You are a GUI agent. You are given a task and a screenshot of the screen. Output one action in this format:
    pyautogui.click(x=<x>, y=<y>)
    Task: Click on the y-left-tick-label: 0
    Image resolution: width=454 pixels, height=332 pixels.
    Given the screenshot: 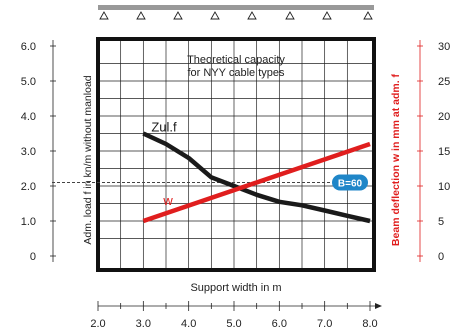 What is the action you would take?
    pyautogui.click(x=33, y=257)
    